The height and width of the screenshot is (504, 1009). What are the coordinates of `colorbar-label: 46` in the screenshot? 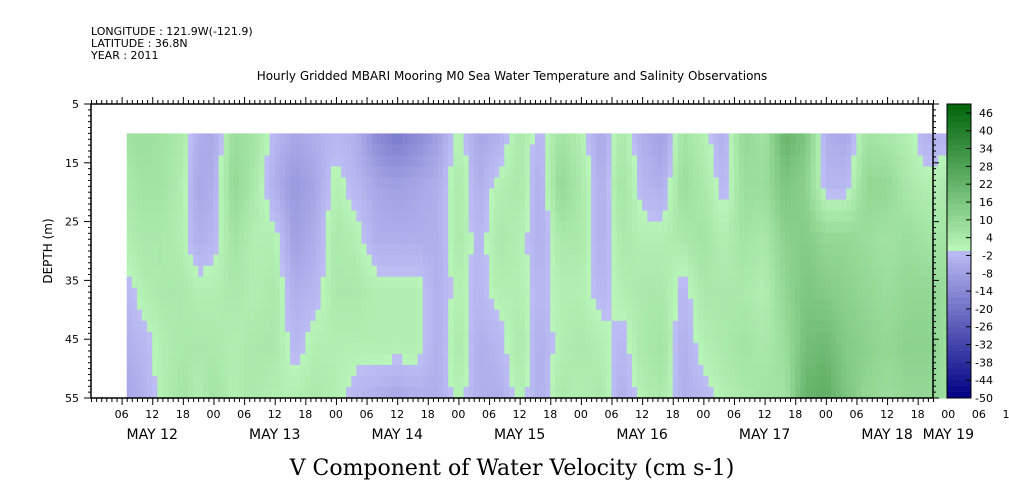 It's located at (986, 113).